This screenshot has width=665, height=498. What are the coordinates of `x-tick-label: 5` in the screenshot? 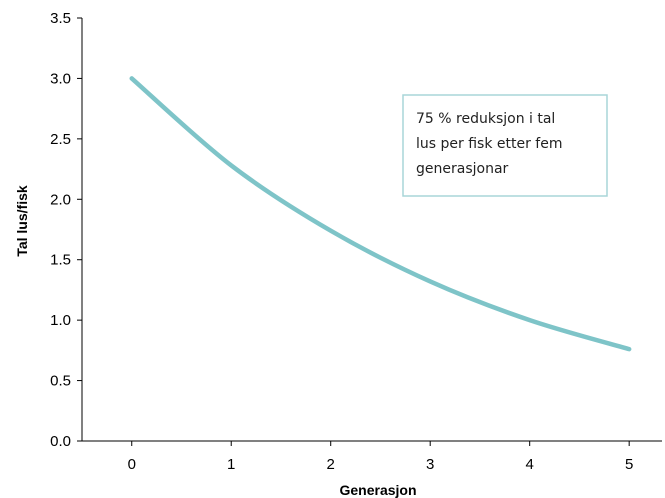 It's located at (629, 464).